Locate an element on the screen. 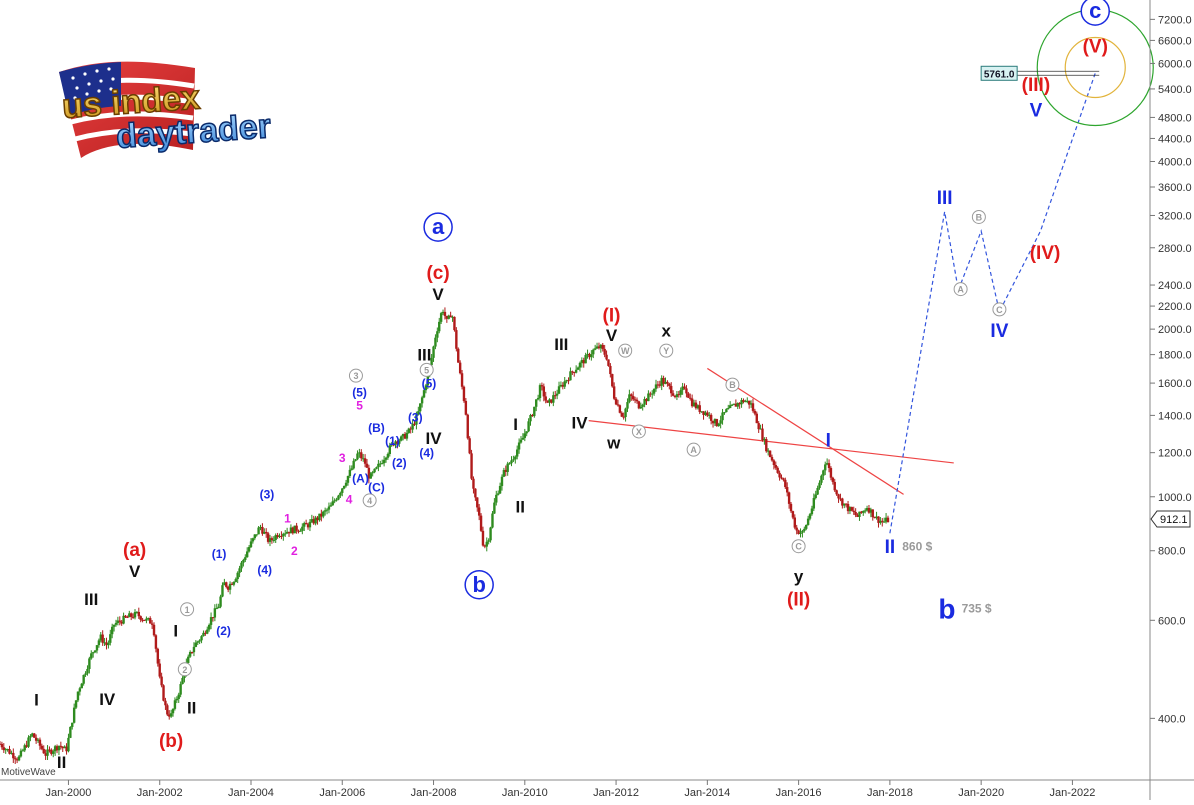 This screenshot has width=1194, height=805. y-tick-label: 400.0 is located at coordinates (1172, 719).